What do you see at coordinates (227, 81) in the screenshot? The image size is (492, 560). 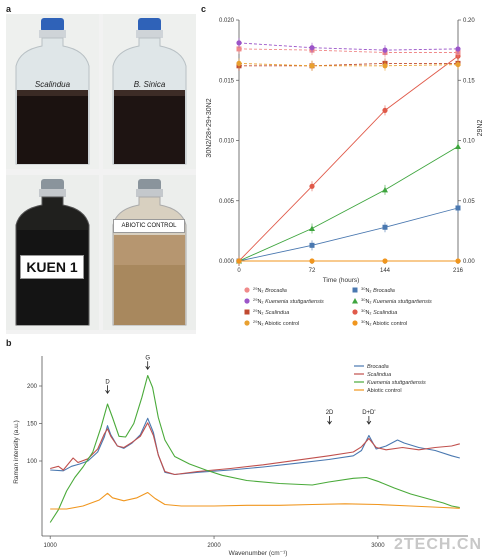 I see `chart-c-left-tick-label: 0.015` at bounding box center [227, 81].